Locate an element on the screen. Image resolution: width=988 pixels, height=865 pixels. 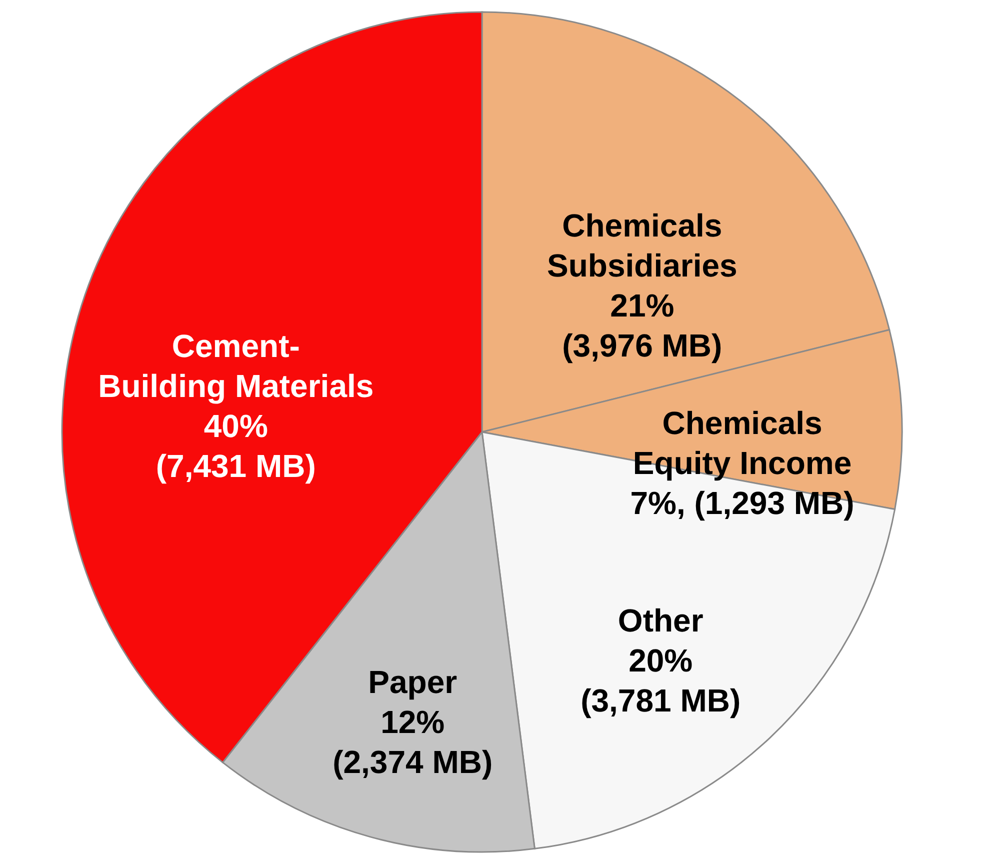
slice-label: Cement- Building Materials is located at coordinates (236, 366).